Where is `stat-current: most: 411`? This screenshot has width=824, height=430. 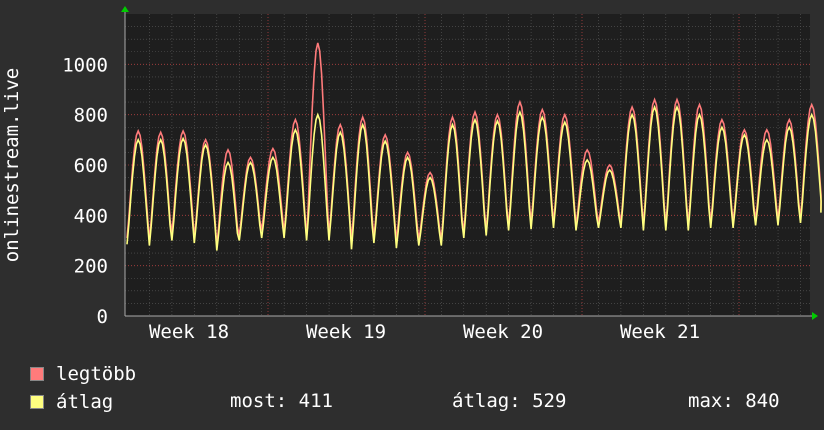
stat-current: most: 411 is located at coordinates (281, 401).